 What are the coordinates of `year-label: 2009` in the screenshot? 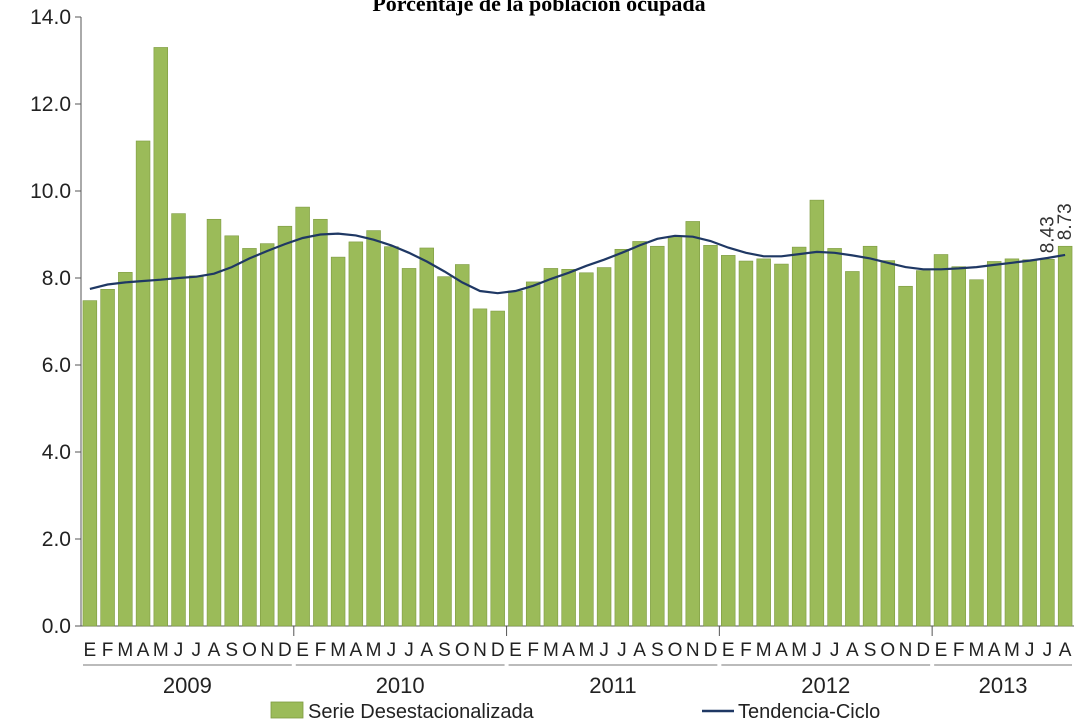 It's located at (187, 685).